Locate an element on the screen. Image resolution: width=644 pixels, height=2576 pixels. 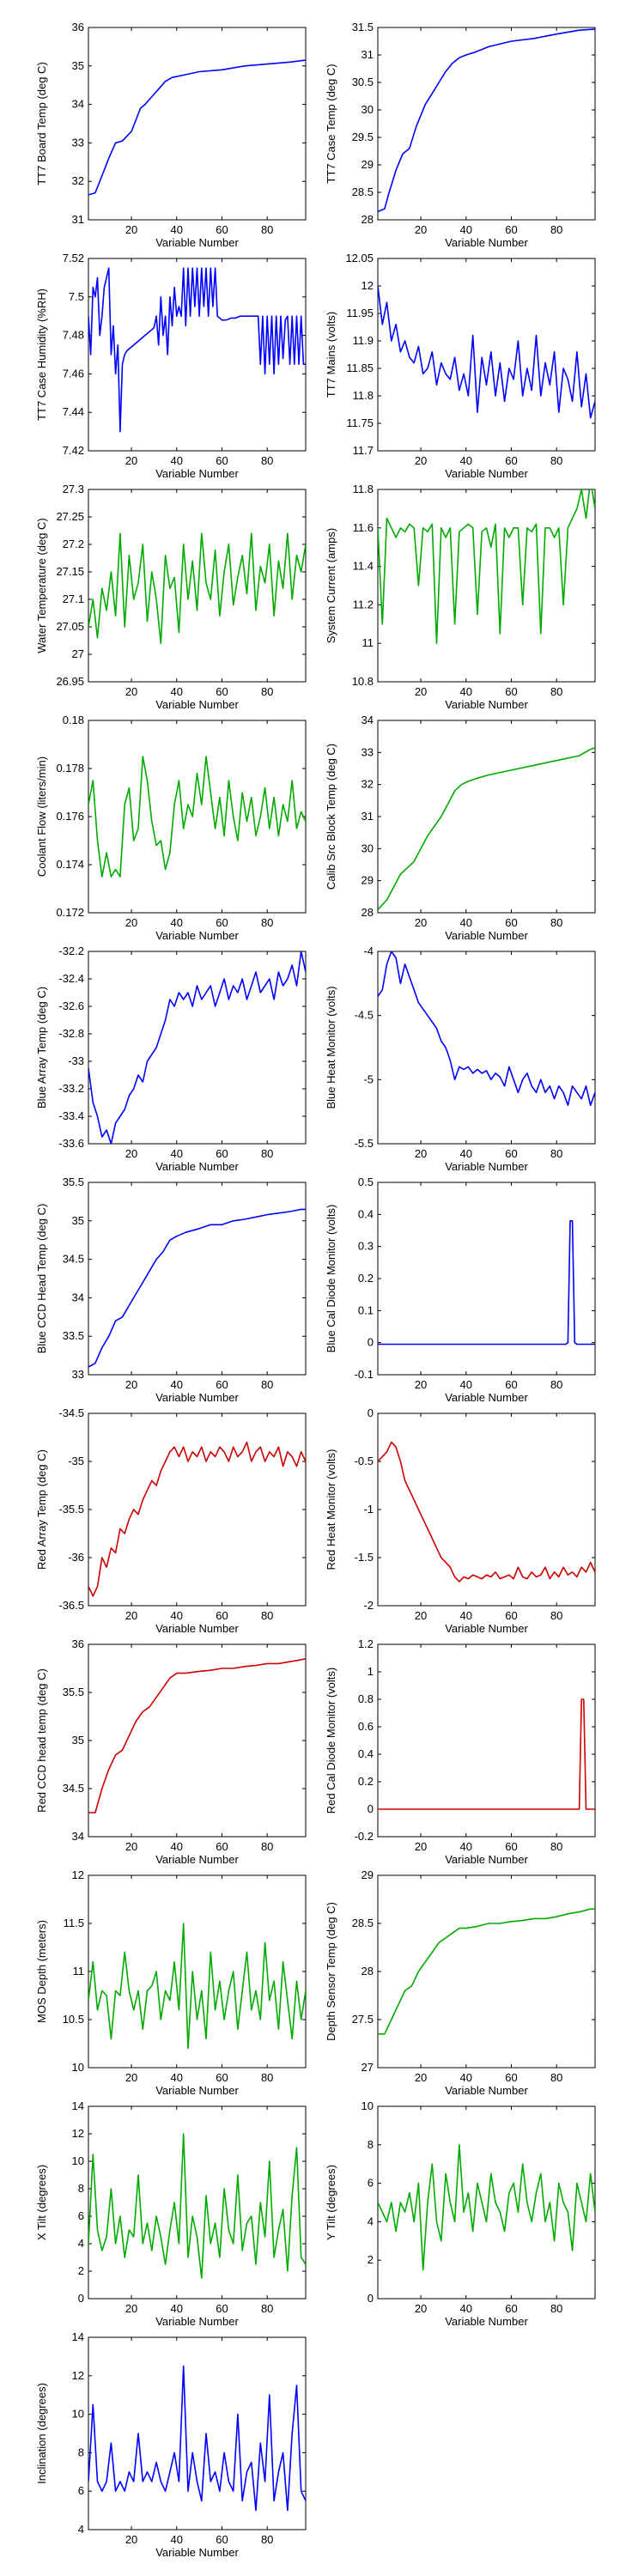
y-axis-label: Red CCD head temp (deg C) is located at coordinates (41, 1740).